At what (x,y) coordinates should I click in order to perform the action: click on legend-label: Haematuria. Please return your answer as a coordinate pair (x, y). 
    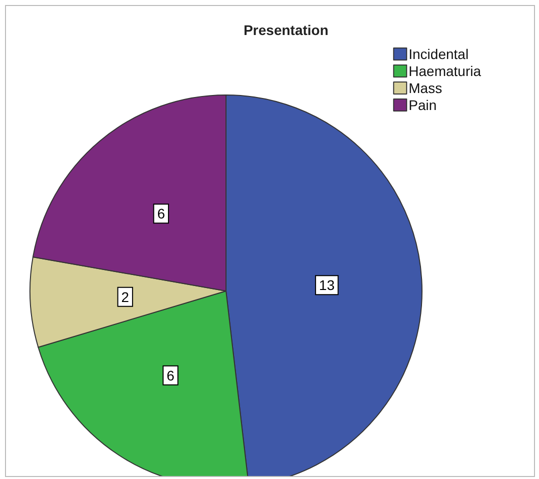
    Looking at the image, I should click on (445, 71).